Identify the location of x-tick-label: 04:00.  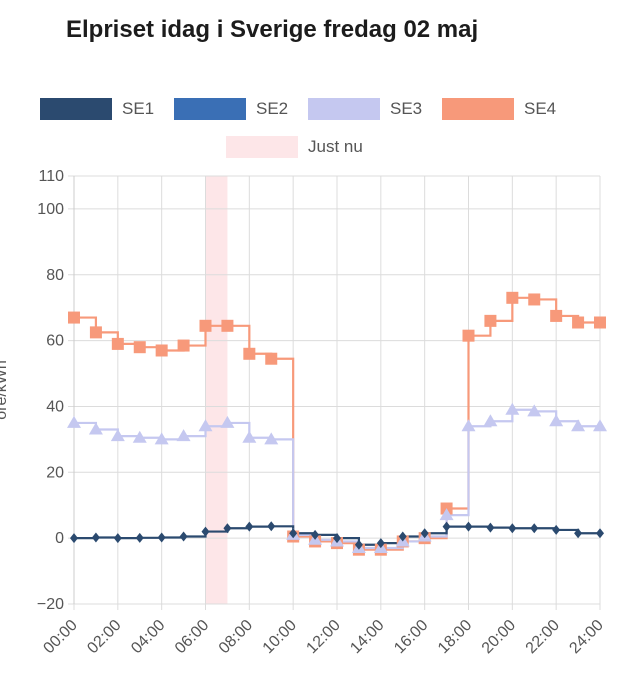
(148, 637).